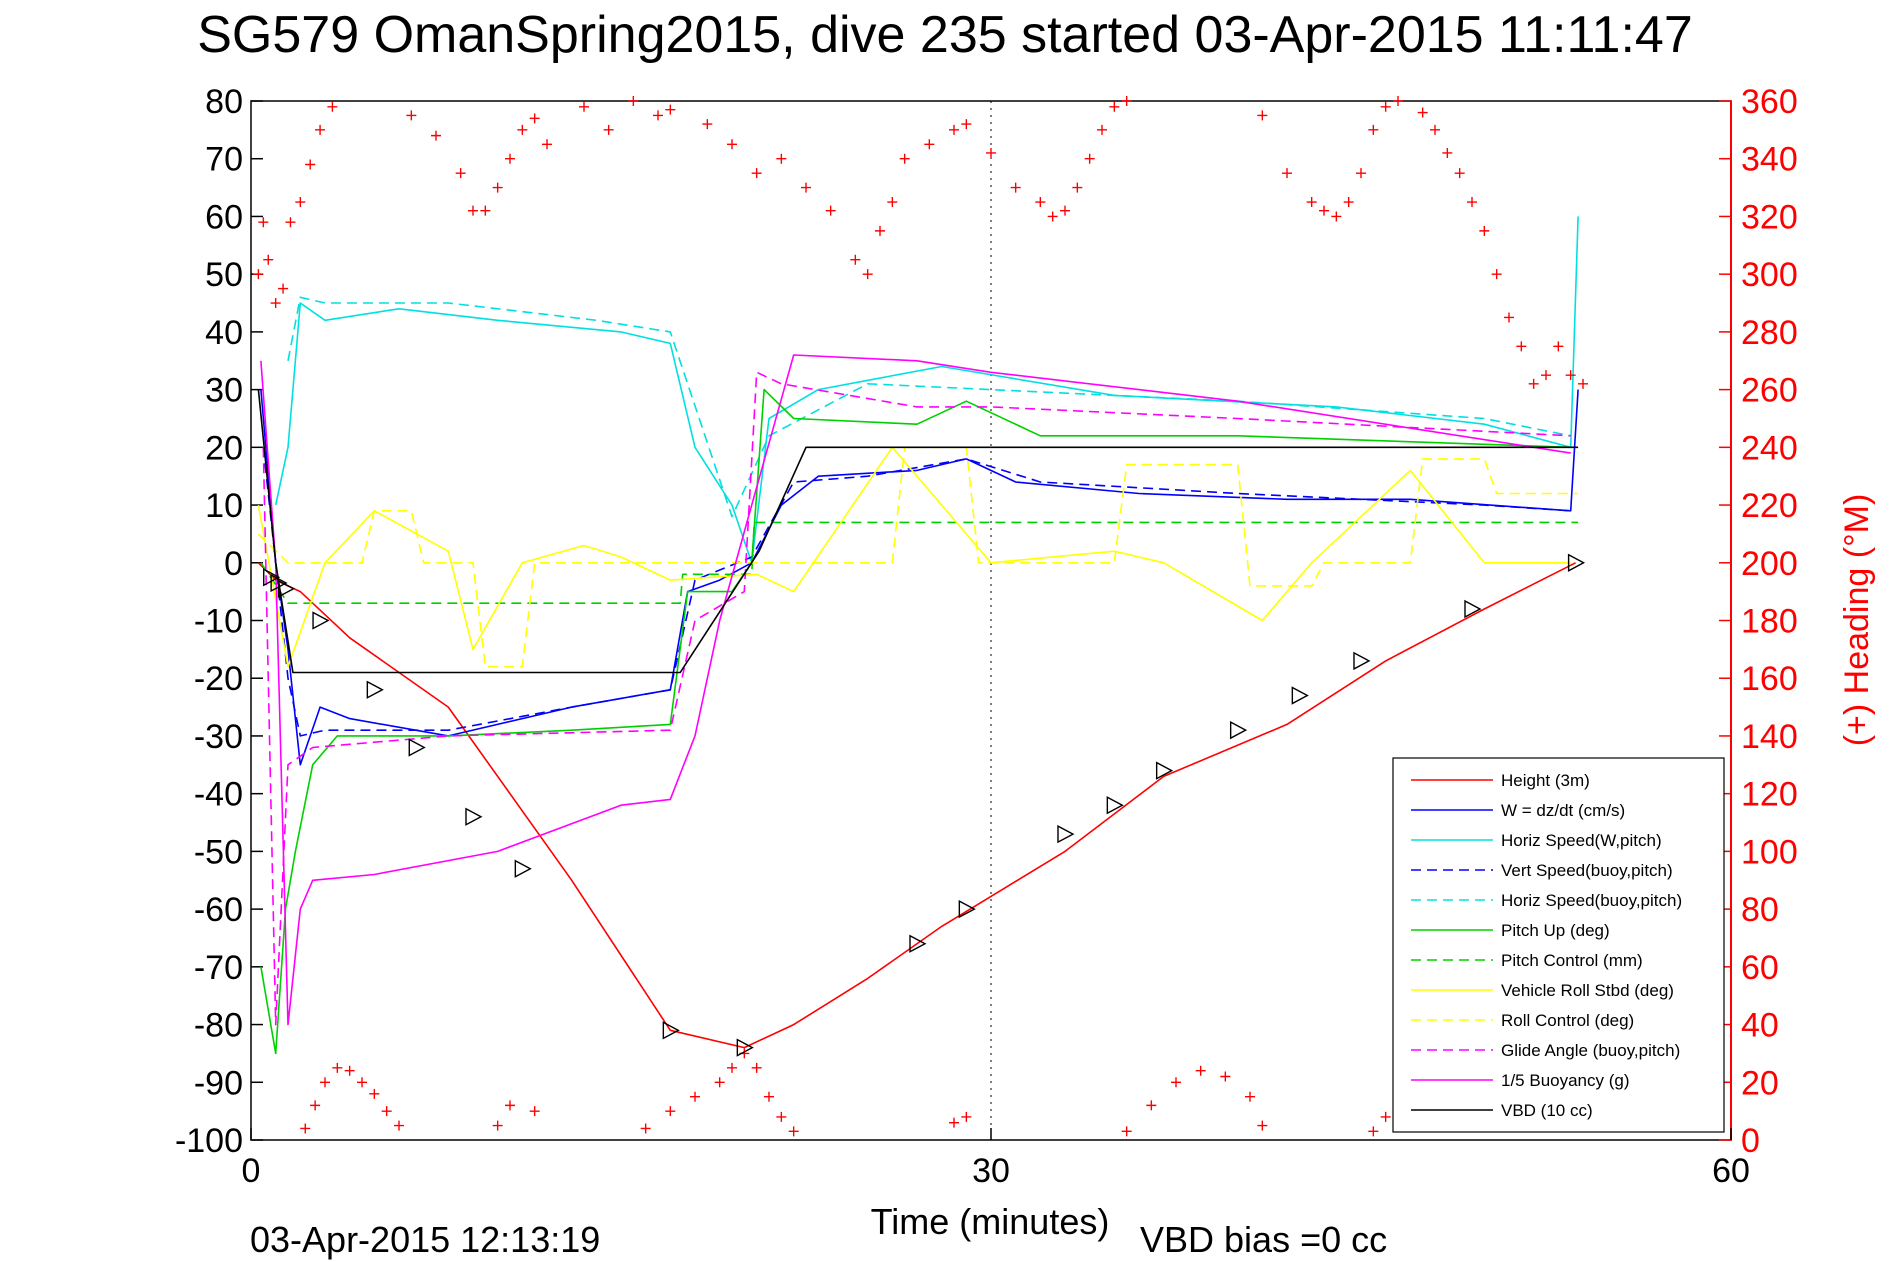  I want to click on legend-entry-0: Height (3m), so click(1545, 780).